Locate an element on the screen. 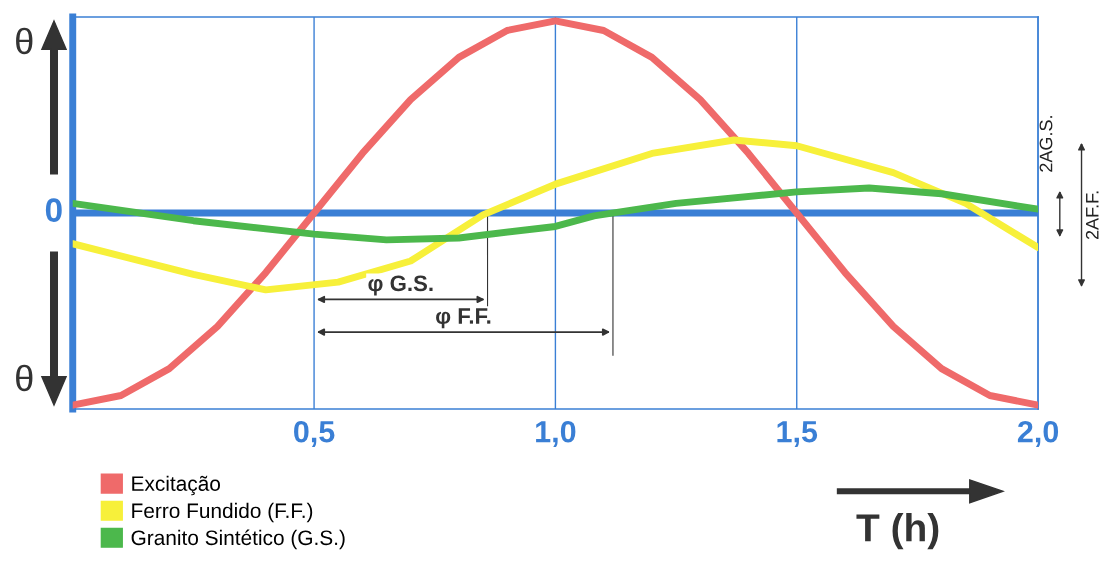 The height and width of the screenshot is (568, 1102). annotation: φ G.S. is located at coordinates (400, 285).